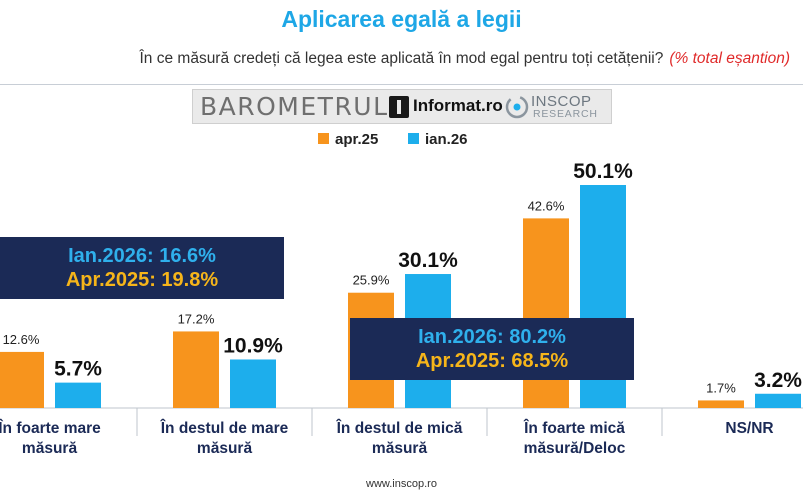 The width and height of the screenshot is (803, 496). What do you see at coordinates (546, 205) in the screenshot?
I see `data-label-apr25-3: 42.6%` at bounding box center [546, 205].